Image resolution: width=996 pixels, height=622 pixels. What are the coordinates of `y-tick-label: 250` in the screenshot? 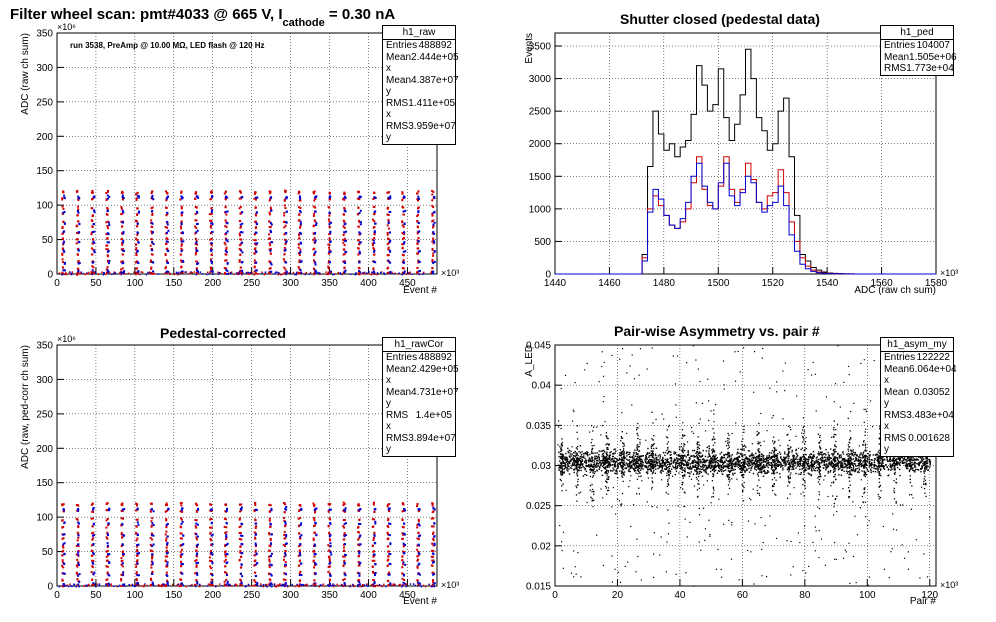 It's located at (44, 414).